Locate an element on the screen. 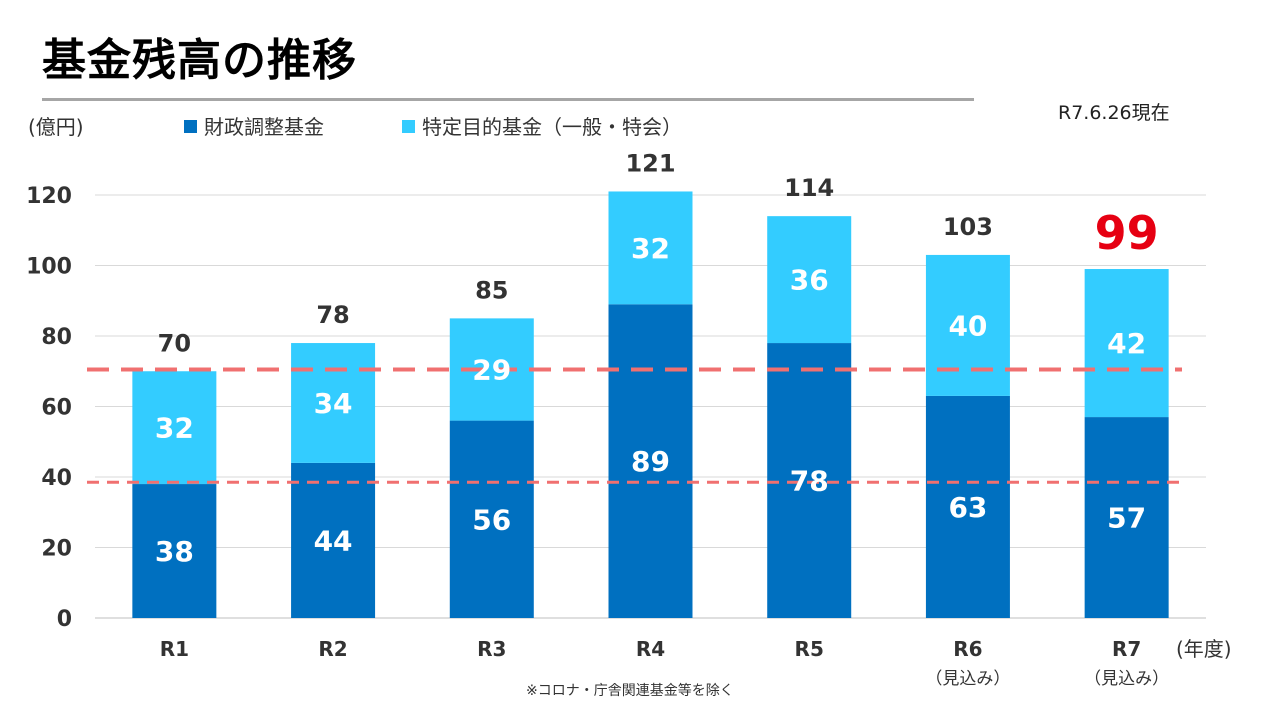 The image size is (1280, 720). total-value-label: 70 is located at coordinates (174, 343).